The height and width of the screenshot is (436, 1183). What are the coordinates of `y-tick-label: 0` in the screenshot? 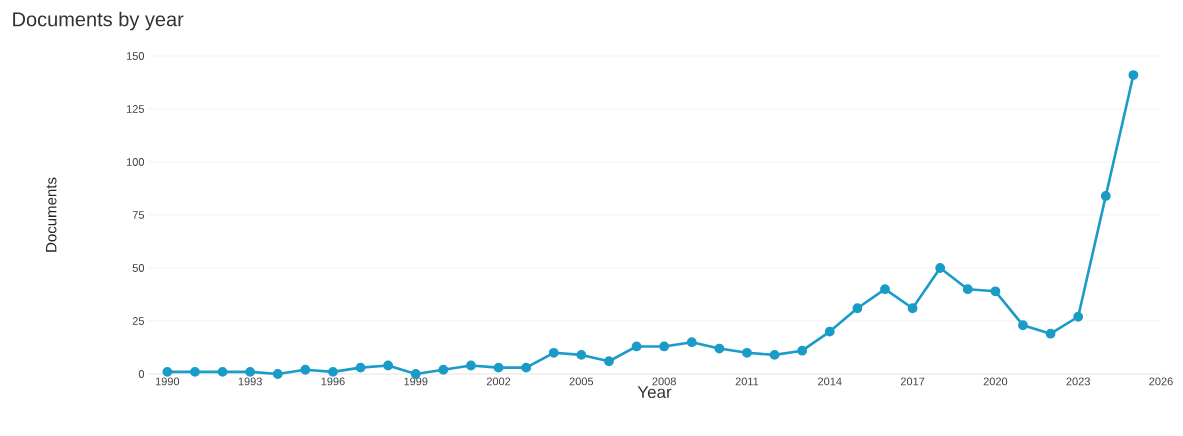 It's located at (141, 374).